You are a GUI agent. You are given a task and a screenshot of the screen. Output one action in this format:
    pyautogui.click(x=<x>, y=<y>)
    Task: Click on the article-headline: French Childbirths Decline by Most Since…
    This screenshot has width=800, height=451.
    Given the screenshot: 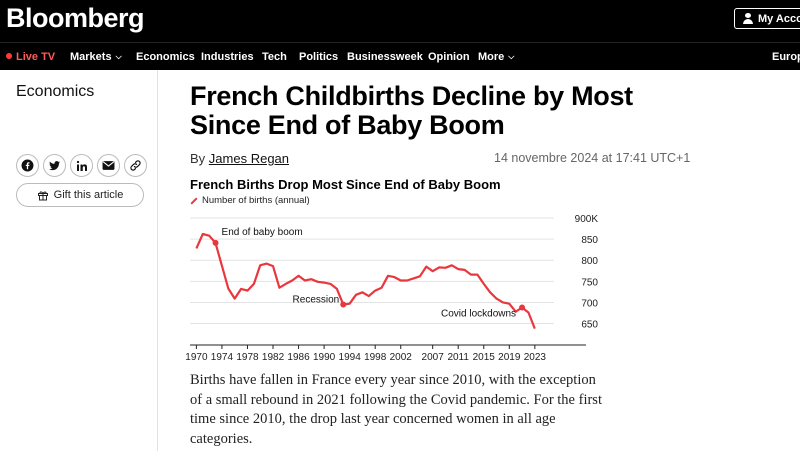 What is the action you would take?
    pyautogui.click(x=411, y=110)
    